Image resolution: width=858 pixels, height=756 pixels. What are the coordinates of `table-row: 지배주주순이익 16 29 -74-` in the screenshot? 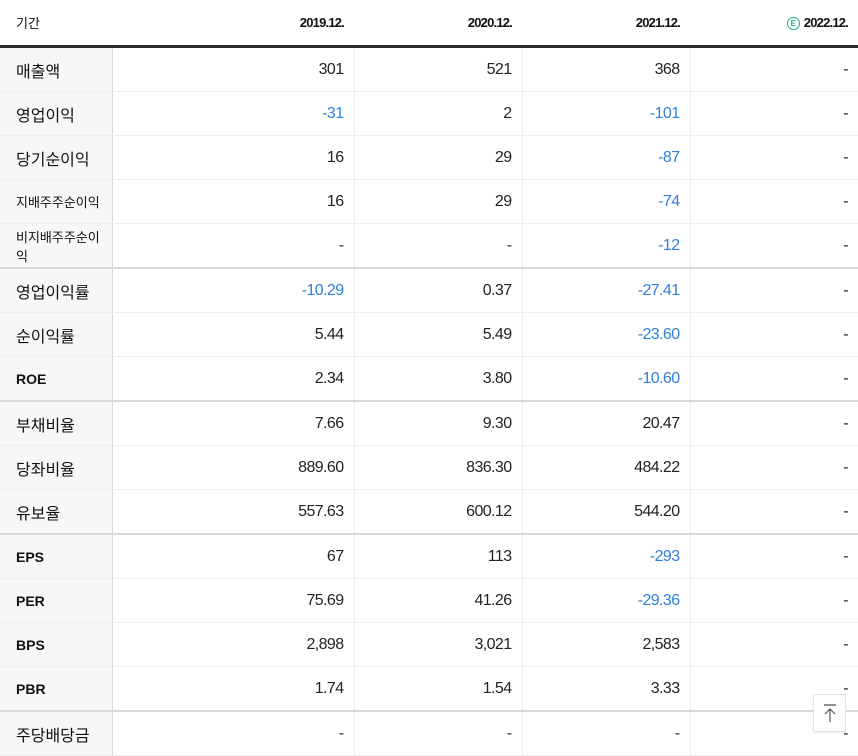 It's located at (429, 201).